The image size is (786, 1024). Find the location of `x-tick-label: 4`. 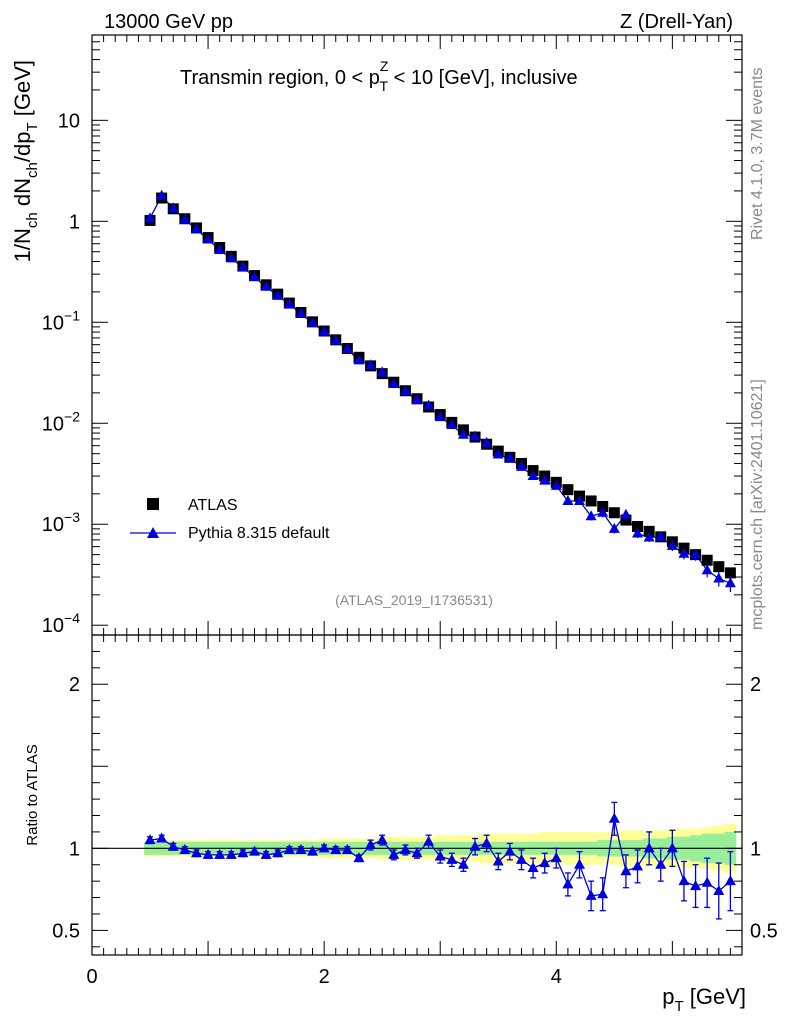

x-tick-label: 4 is located at coordinates (556, 977).